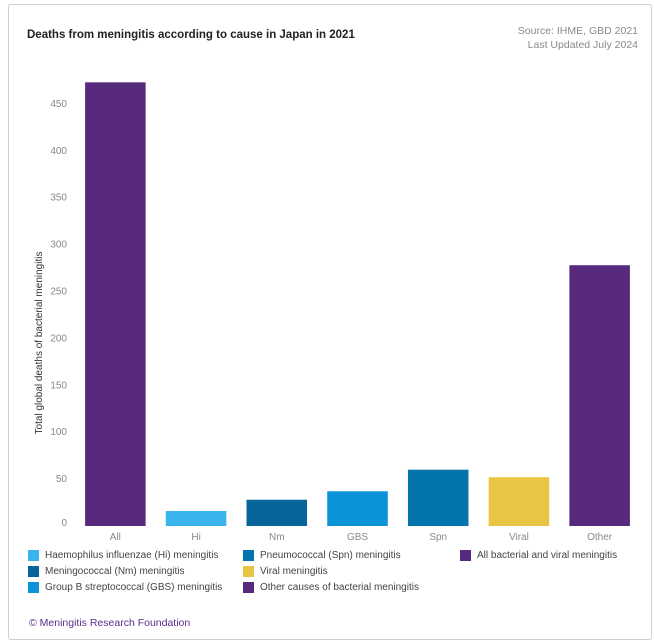 This screenshot has height=643, width=654. What do you see at coordinates (58, 245) in the screenshot?
I see `y-tick-label: 300` at bounding box center [58, 245].